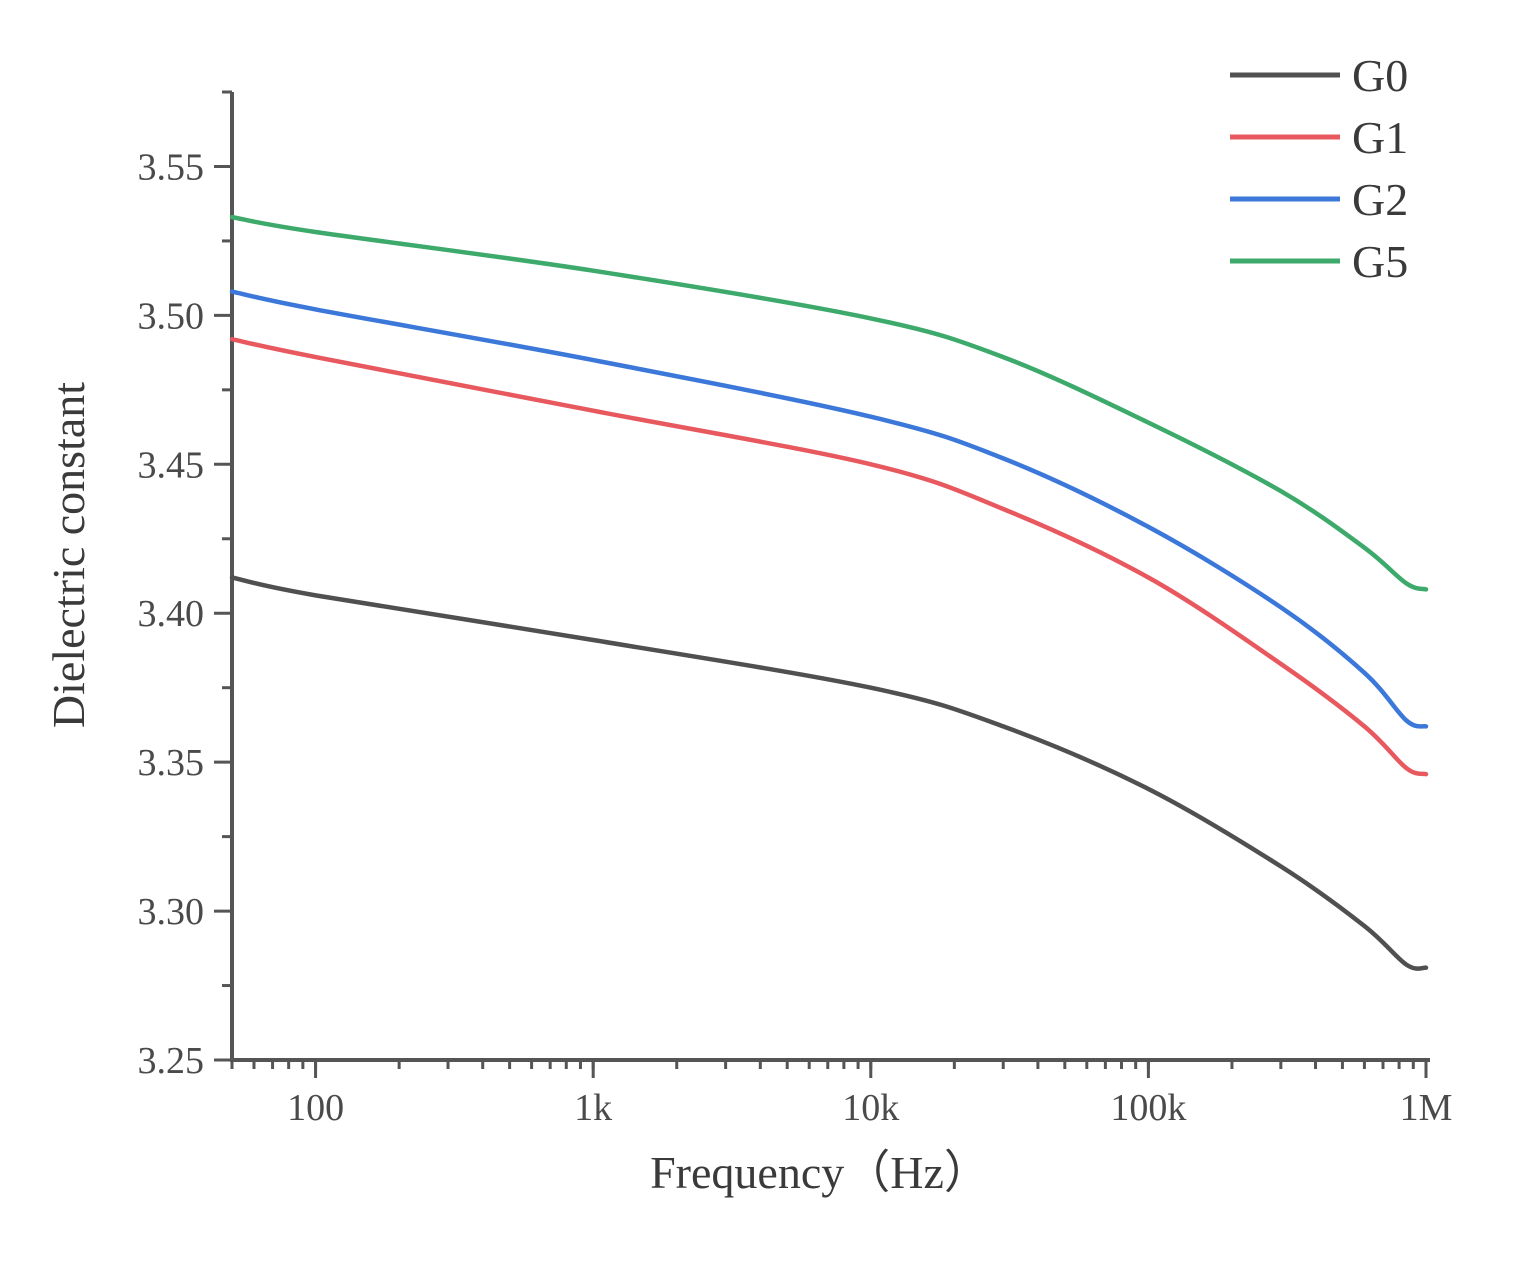 The width and height of the screenshot is (1531, 1270). Describe the element at coordinates (820, 1172) in the screenshot. I see `x-axis-title: Frequency（Hz）` at that location.